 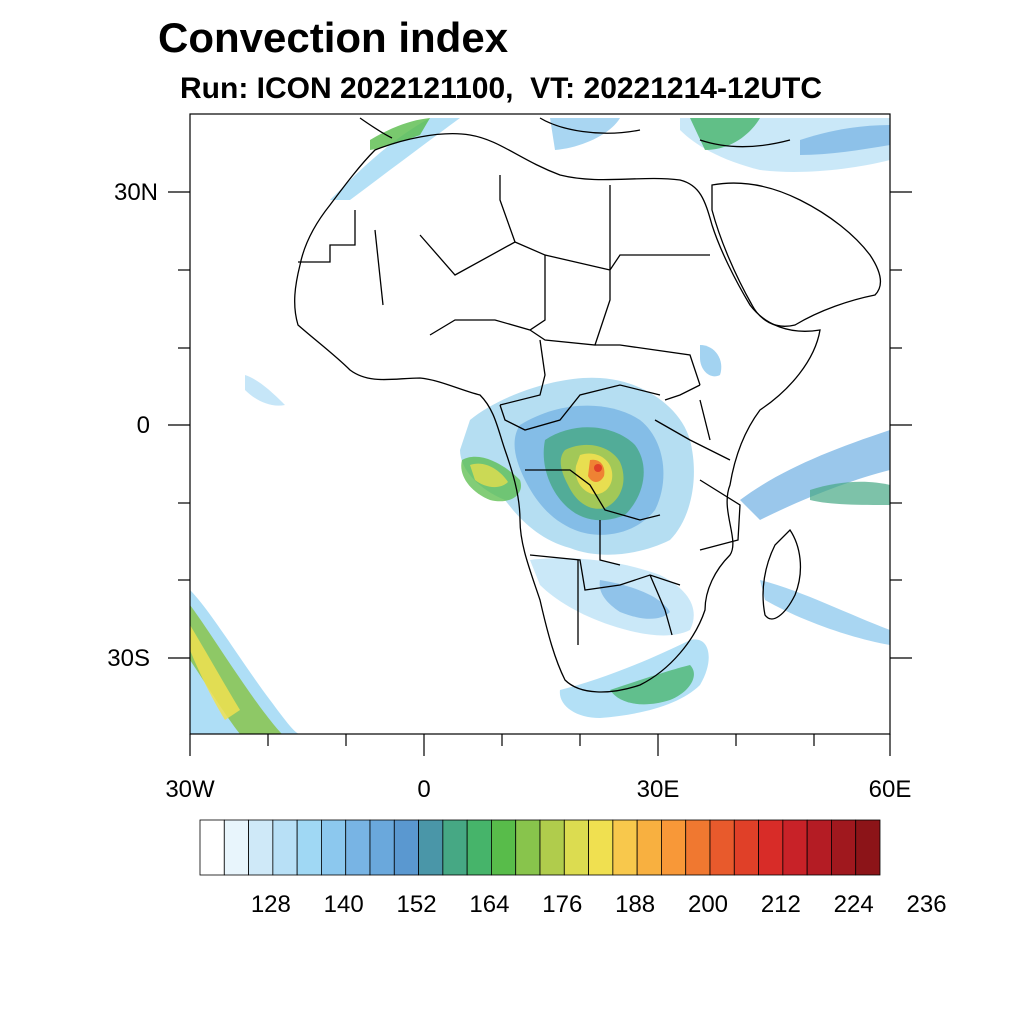 I want to click on arabia, so click(x=796, y=254).